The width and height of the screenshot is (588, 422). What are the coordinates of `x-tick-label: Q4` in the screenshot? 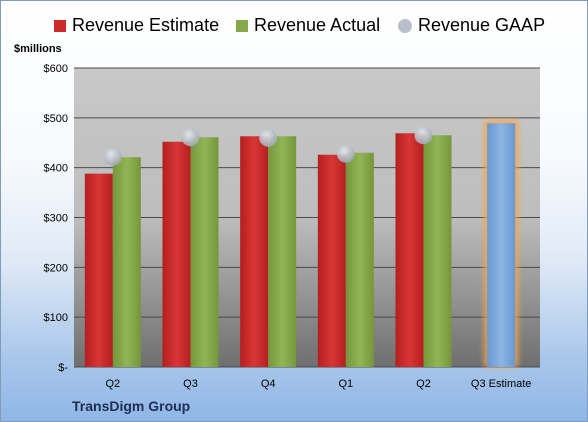 It's located at (268, 384).